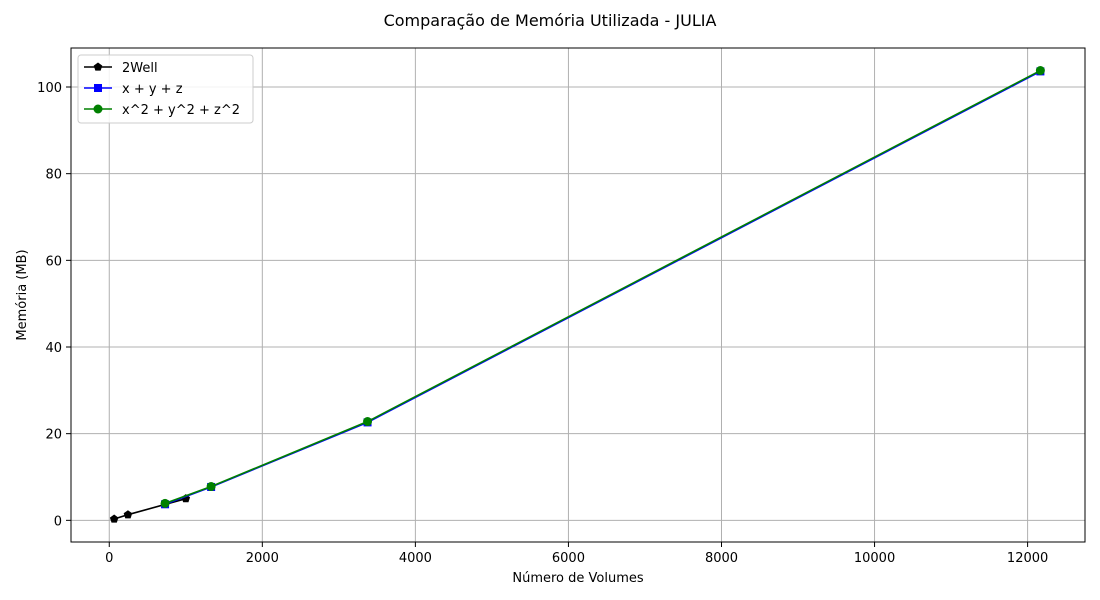 This screenshot has width=1100, height=600. I want to click on x-tick-label: 0, so click(109, 558).